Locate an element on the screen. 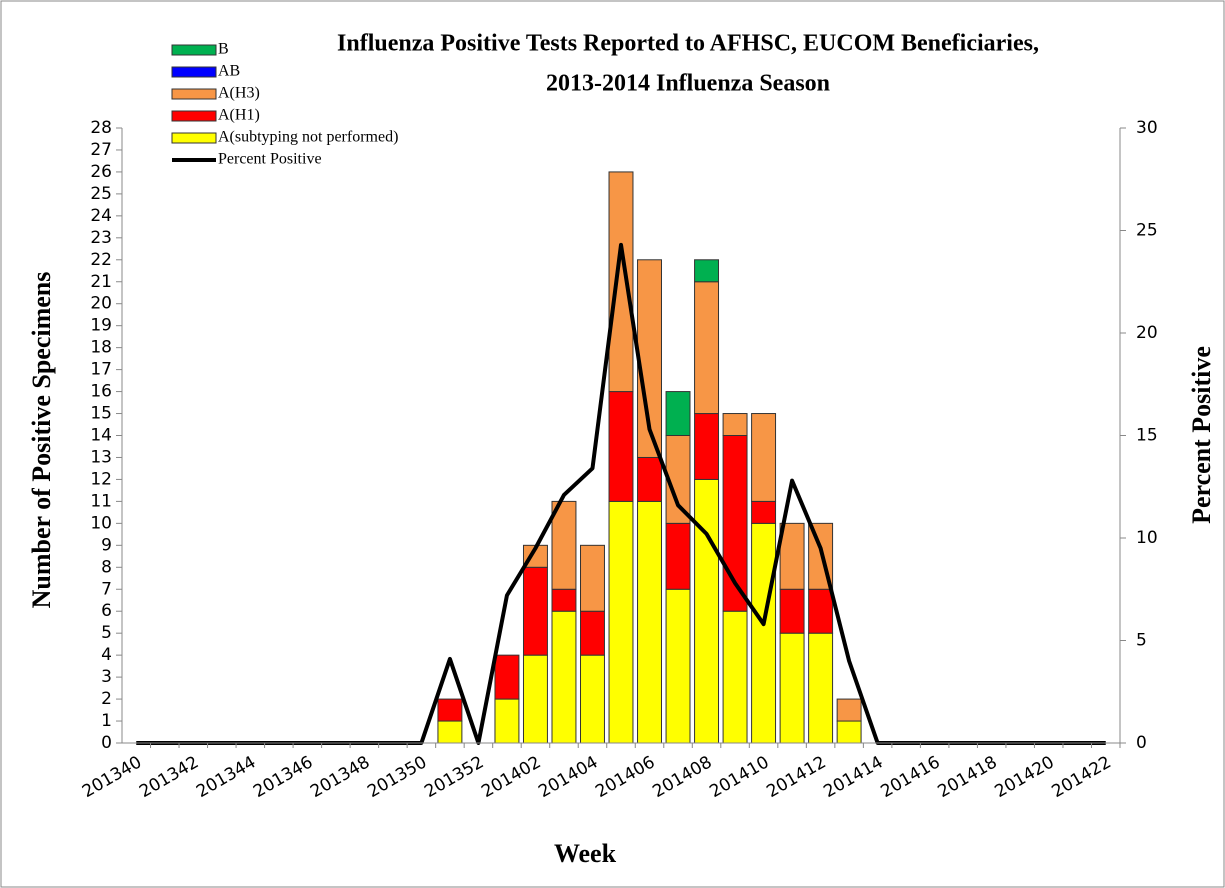  y2-tick-label: 25 is located at coordinates (1147, 231).